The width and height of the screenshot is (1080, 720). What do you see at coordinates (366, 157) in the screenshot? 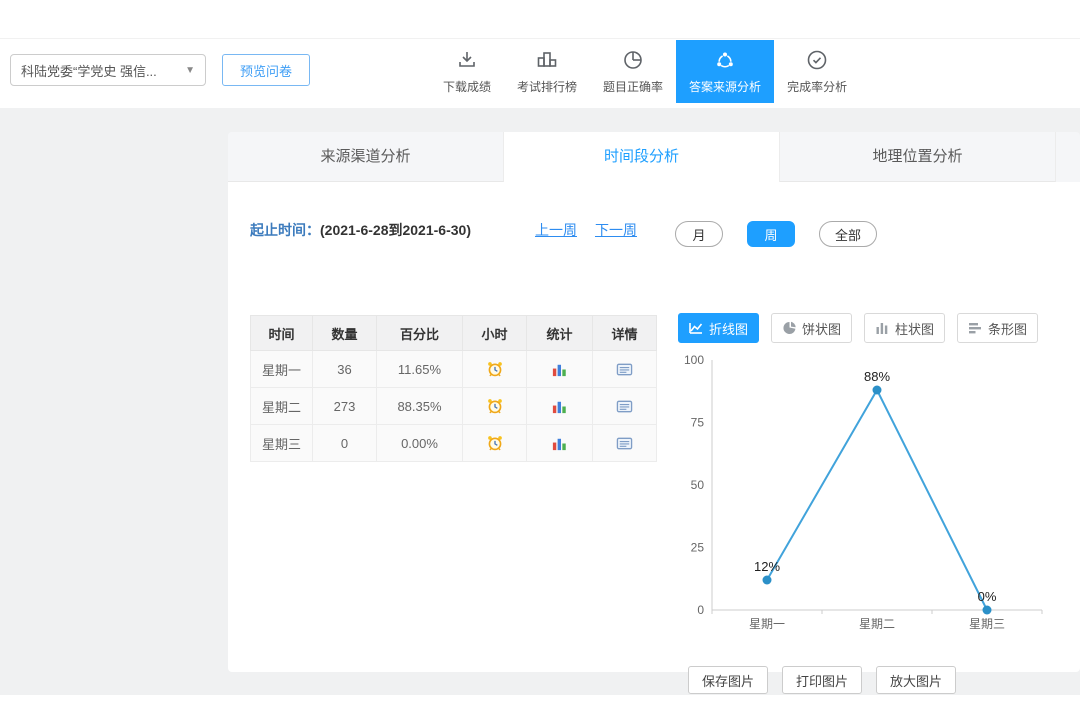
I see `tab-source-channel: 来源渠道分析` at bounding box center [366, 157].